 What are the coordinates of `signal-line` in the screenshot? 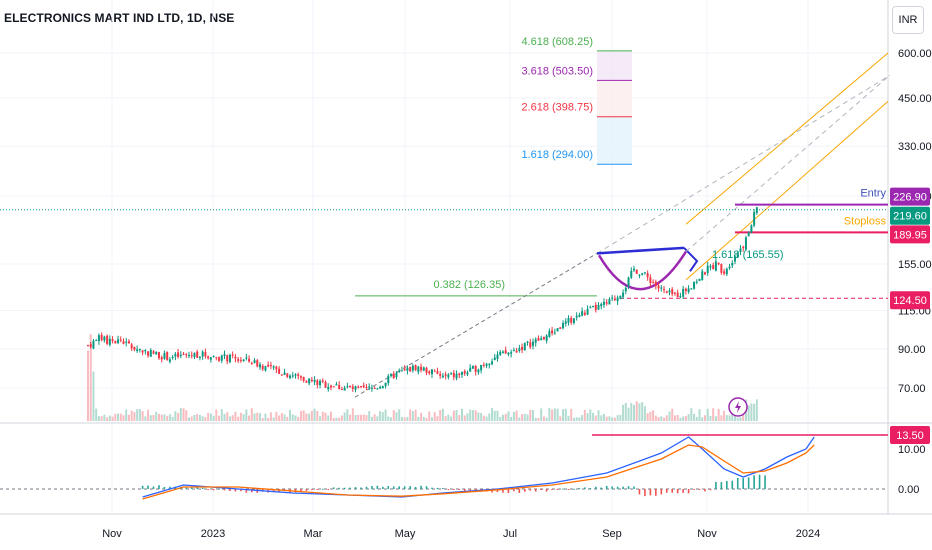 It's located at (478, 472).